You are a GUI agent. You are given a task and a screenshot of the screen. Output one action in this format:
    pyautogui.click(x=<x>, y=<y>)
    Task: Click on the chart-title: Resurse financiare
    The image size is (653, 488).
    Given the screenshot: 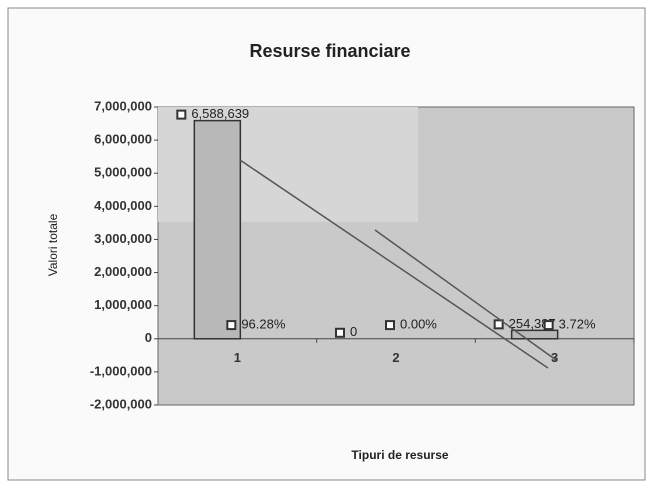 What is the action you would take?
    pyautogui.click(x=329, y=51)
    